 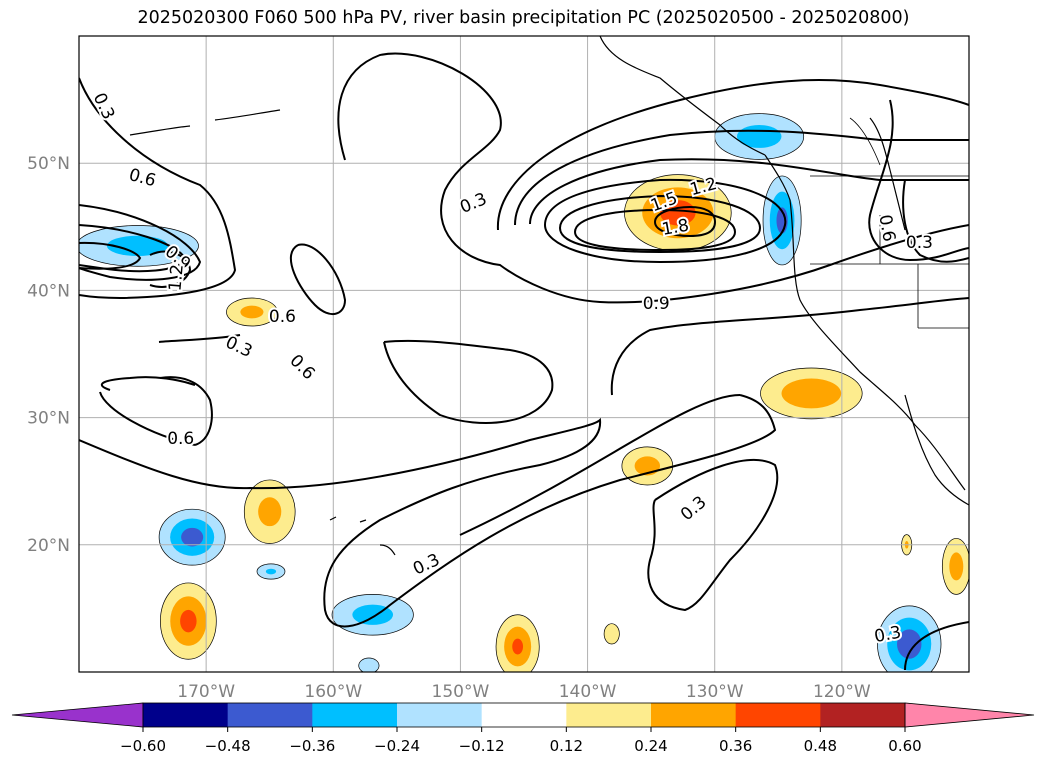 What do you see at coordinates (206, 692) in the screenshot?
I see `lon-tick-label: 170°W` at bounding box center [206, 692].